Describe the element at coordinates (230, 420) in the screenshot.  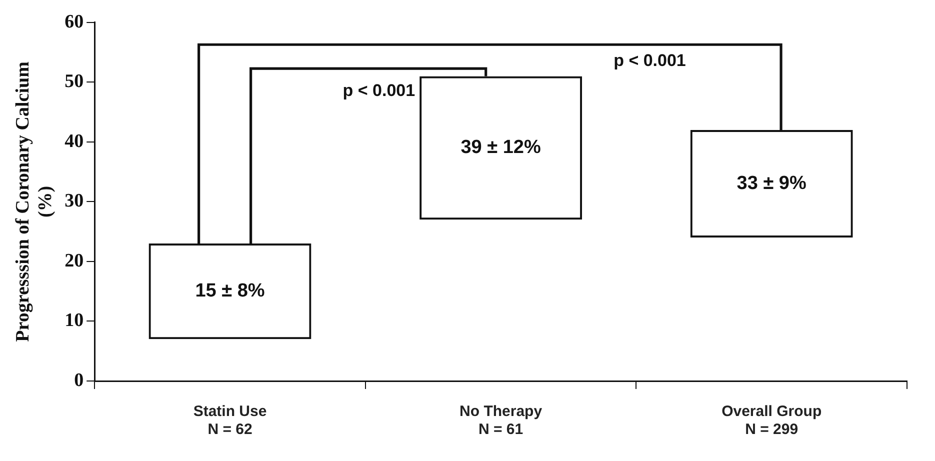
I see `x-tick-label: Statin Use N = 62` at that location.